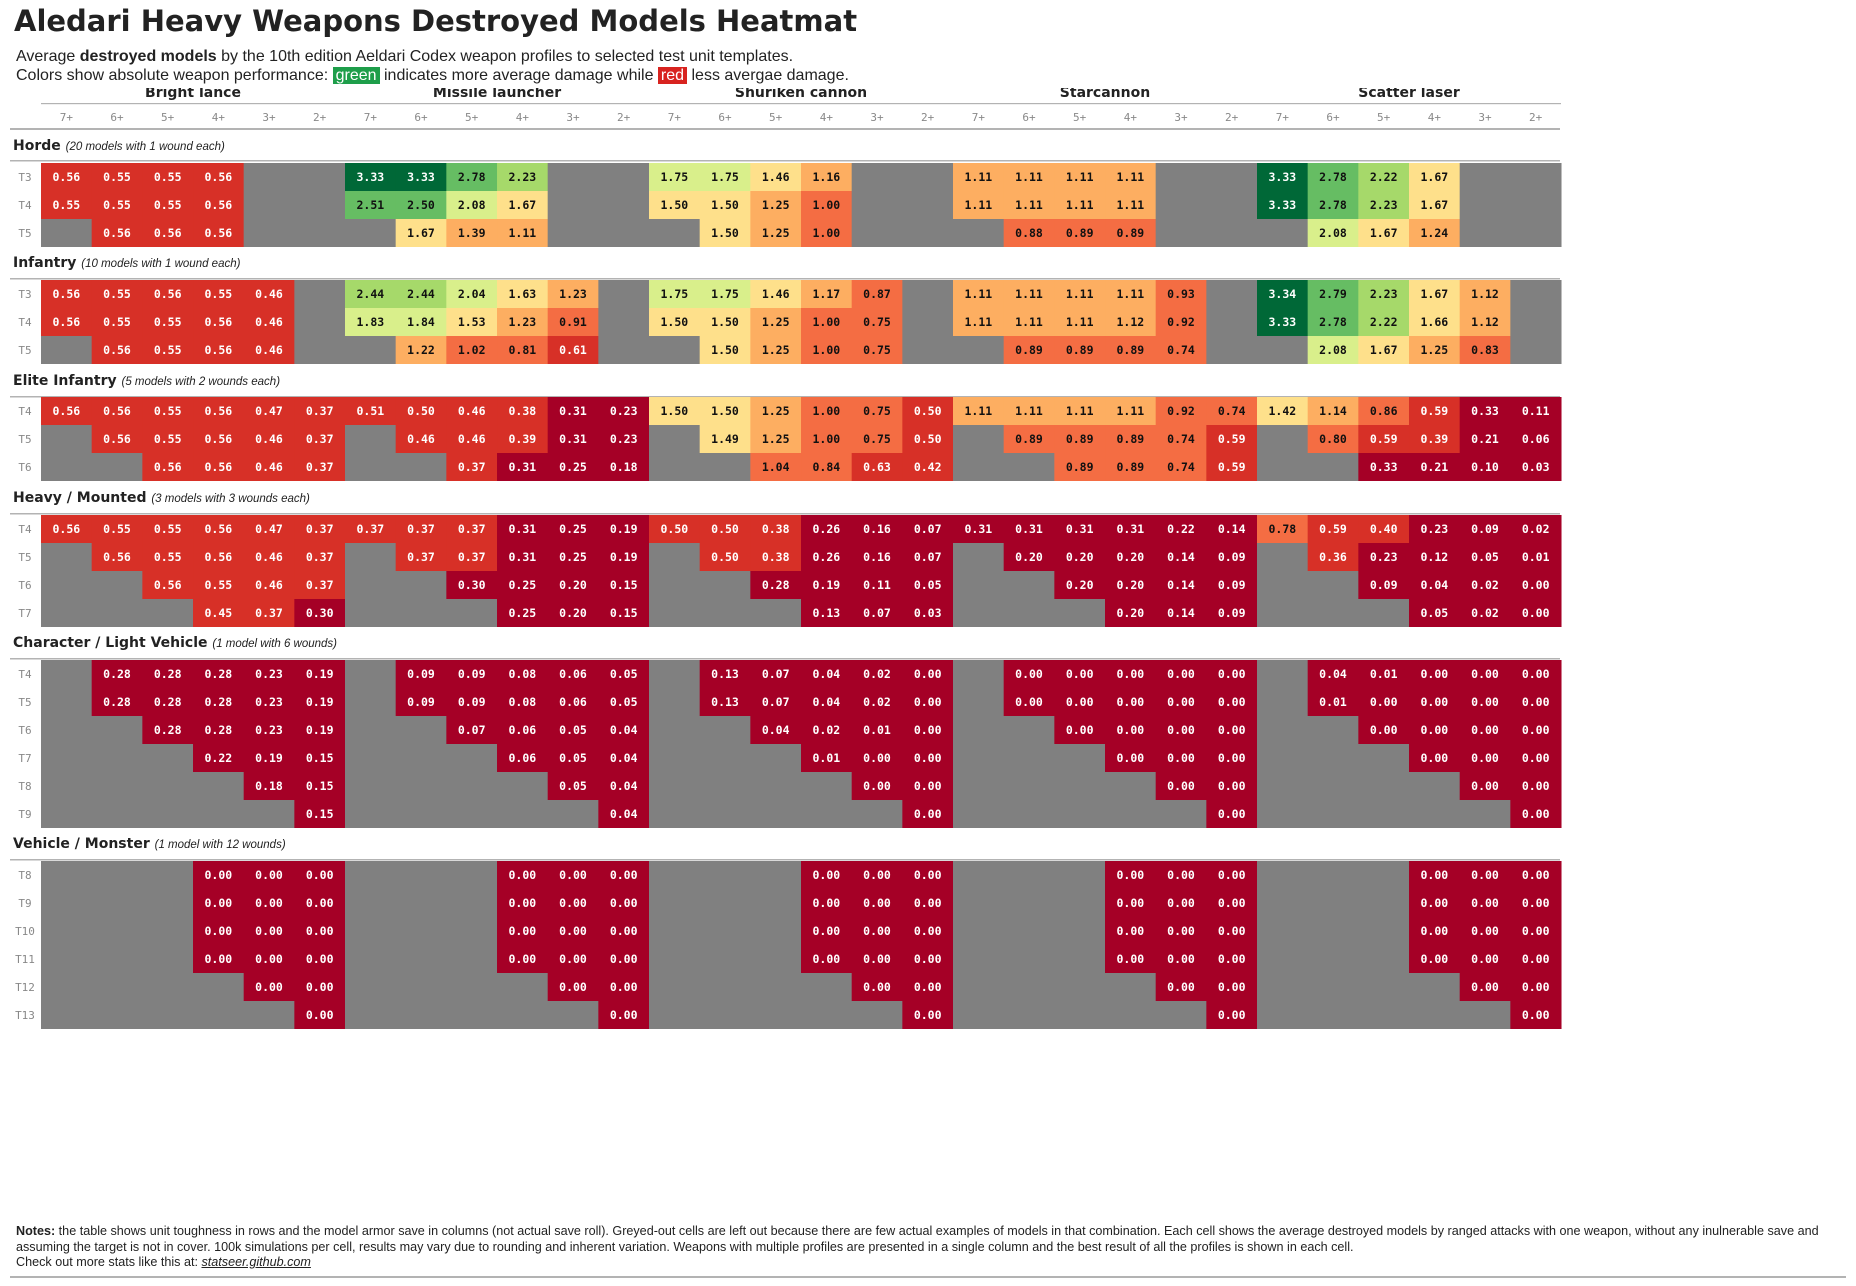 The image size is (1856, 1286). I want to click on weapon-header: Scatter laser, so click(1409, 94).